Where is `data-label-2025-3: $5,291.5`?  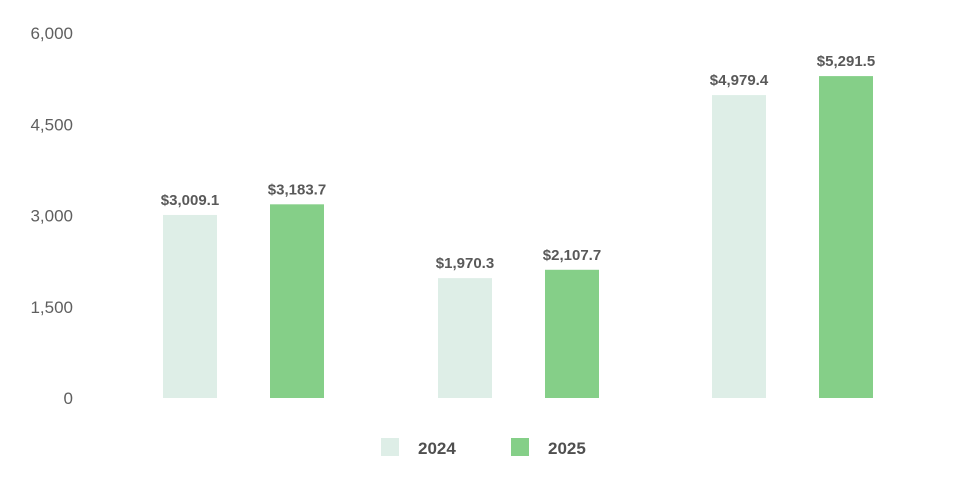 data-label-2025-3: $5,291.5 is located at coordinates (846, 61).